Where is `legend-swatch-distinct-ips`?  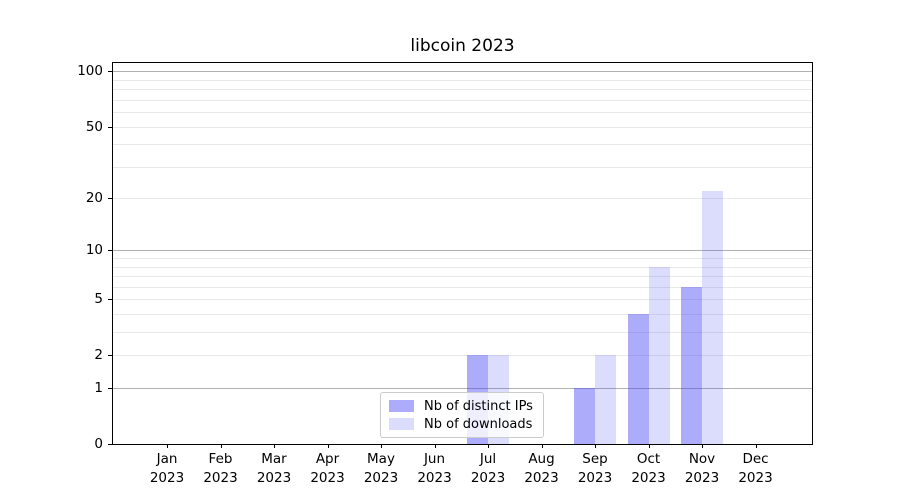
legend-swatch-distinct-ips is located at coordinates (401, 406).